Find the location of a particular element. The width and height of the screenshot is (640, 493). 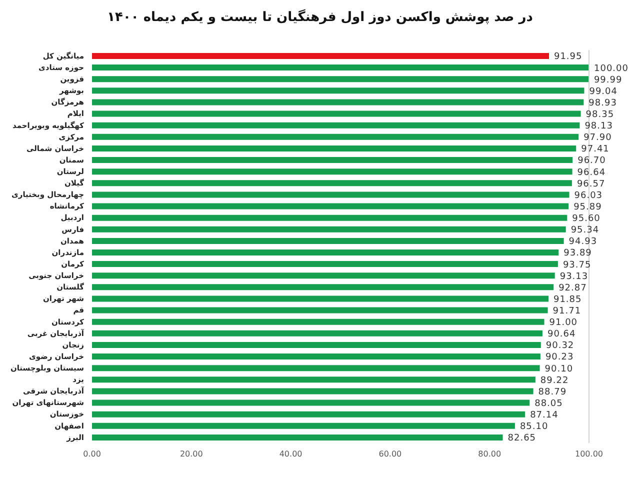

data-label: 92.87 is located at coordinates (572, 288).